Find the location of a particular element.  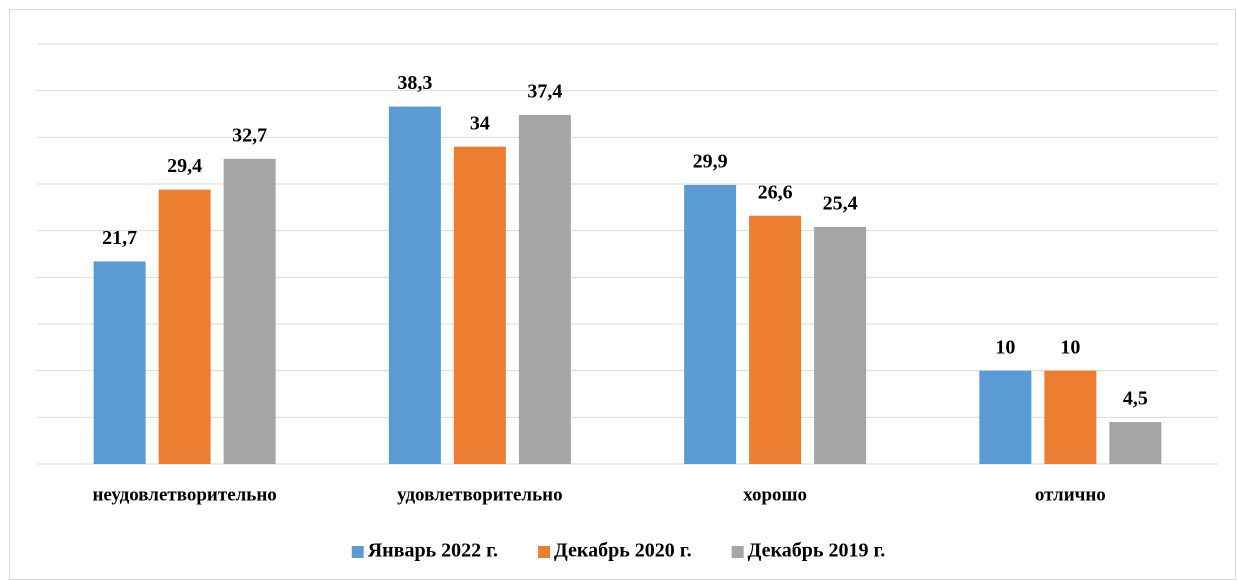

data-label: 26,6 is located at coordinates (775, 192).